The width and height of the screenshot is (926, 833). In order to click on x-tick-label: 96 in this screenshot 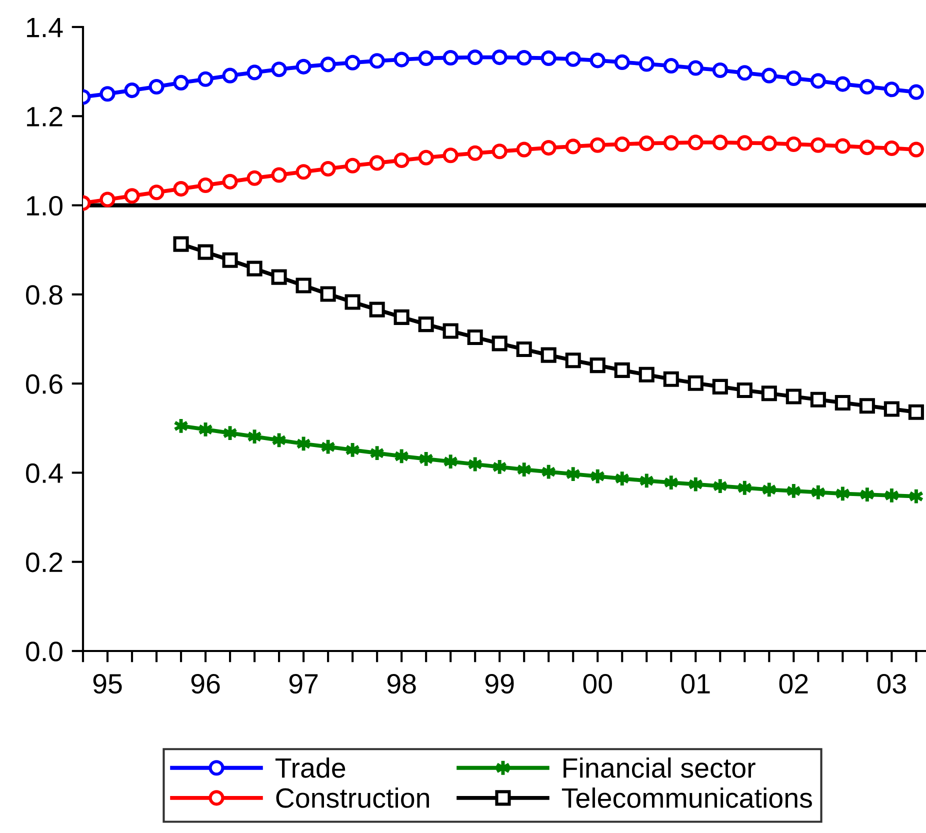, I will do `click(205, 684)`.